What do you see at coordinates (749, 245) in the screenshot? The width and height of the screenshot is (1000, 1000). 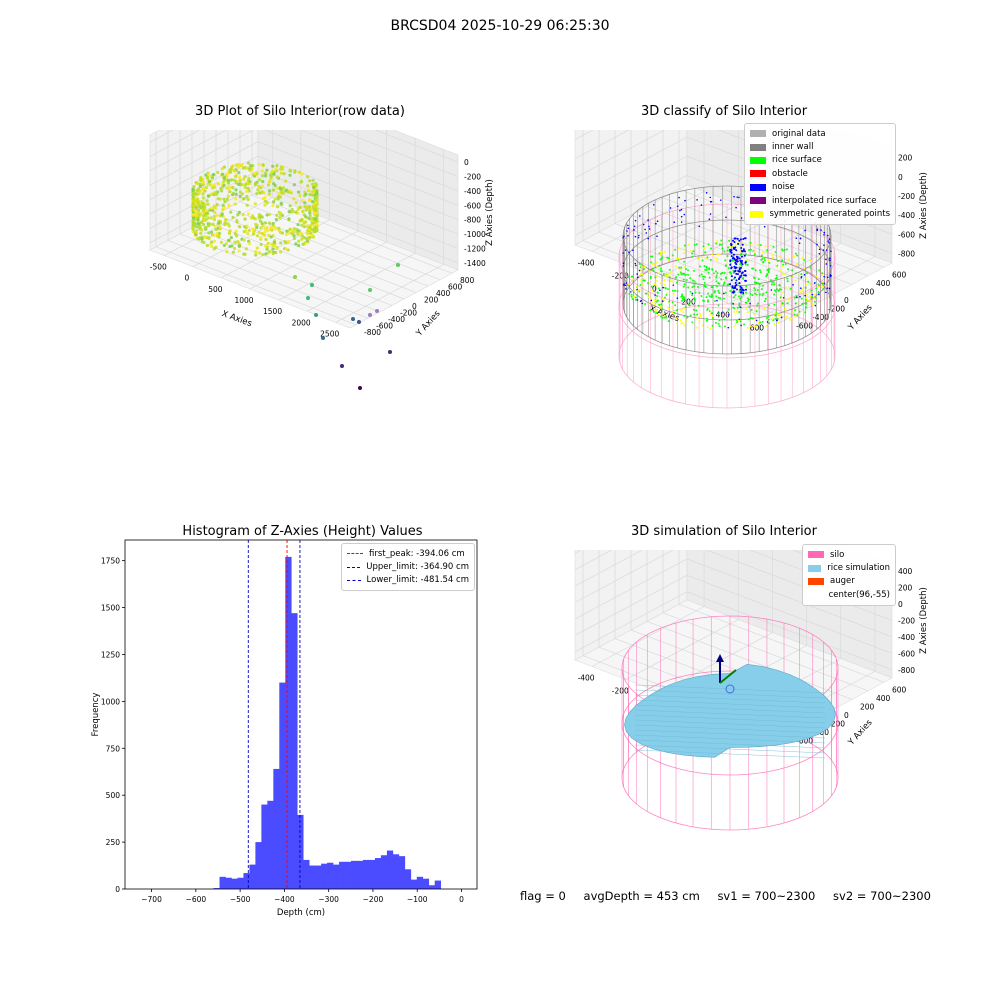 I see `grid-y` at bounding box center [749, 245].